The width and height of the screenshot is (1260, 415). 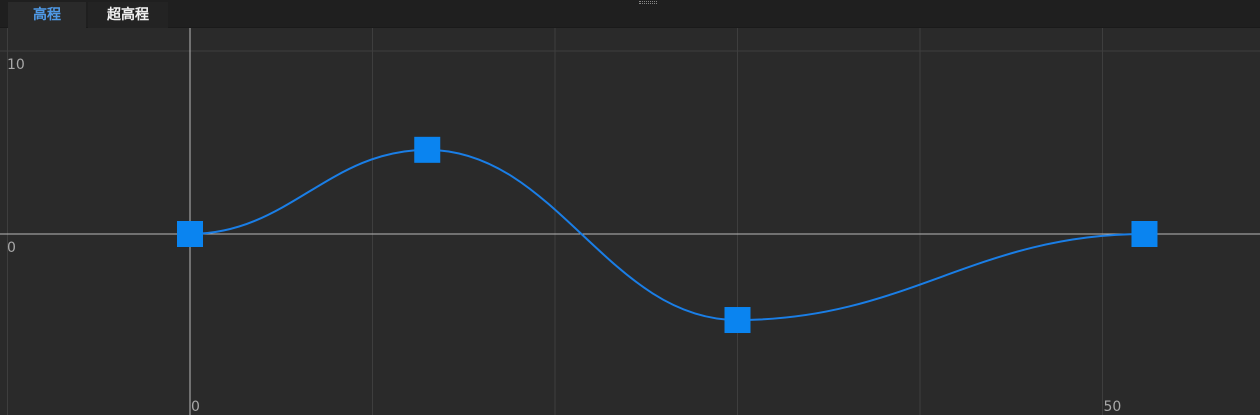 I want to click on panel-resize-grip-icon, so click(x=648, y=2).